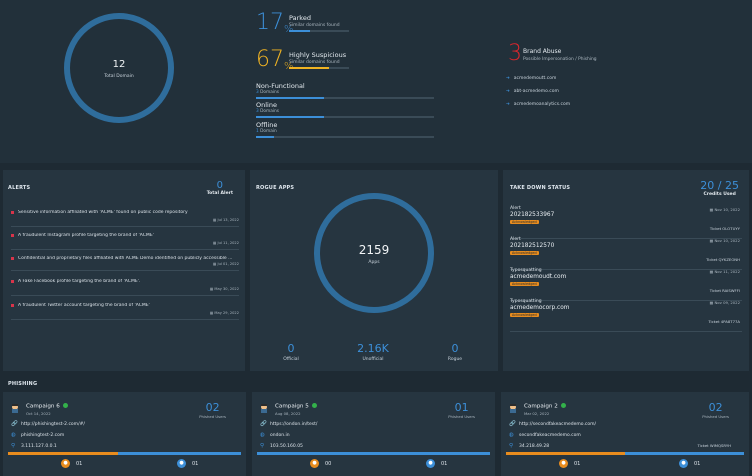  What do you see at coordinates (257, 92) in the screenshot?
I see `non-functional-count: 3` at bounding box center [257, 92].